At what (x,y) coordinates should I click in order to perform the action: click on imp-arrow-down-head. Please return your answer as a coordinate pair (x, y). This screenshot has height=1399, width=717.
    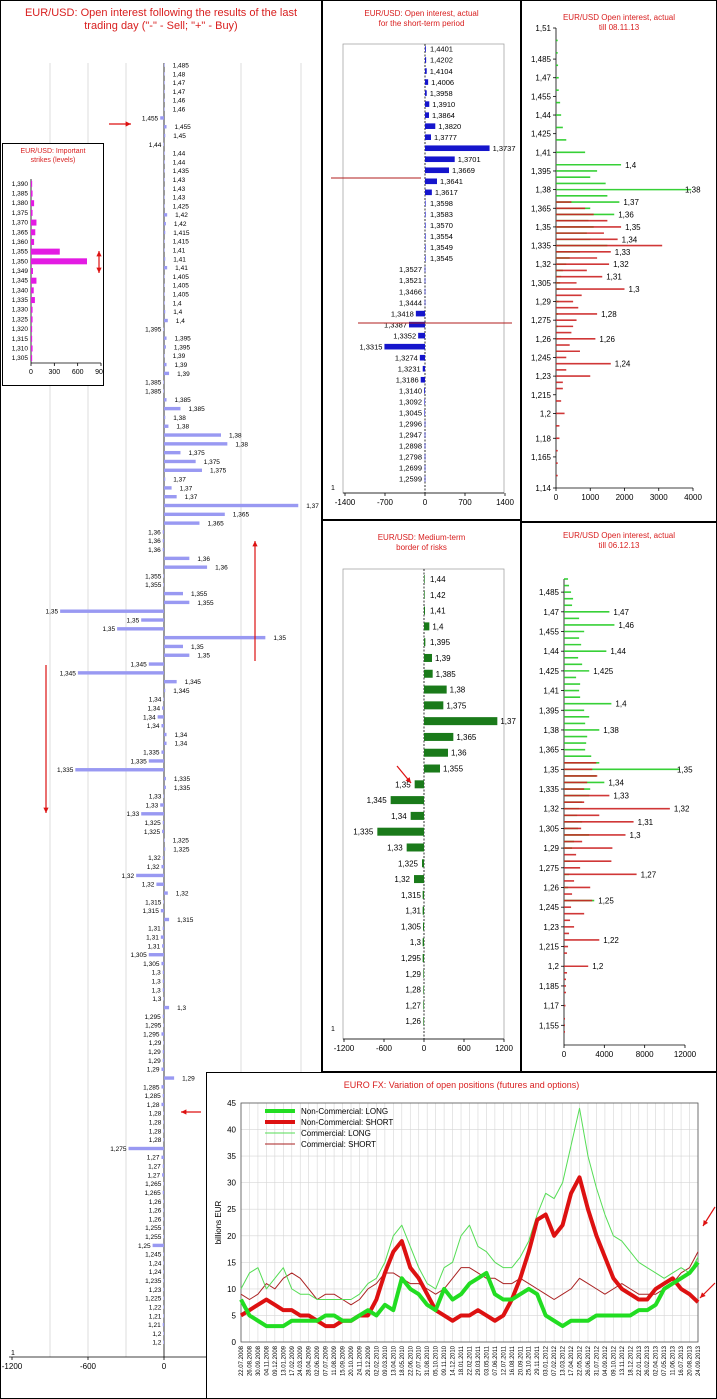
    Looking at the image, I should click on (99, 270).